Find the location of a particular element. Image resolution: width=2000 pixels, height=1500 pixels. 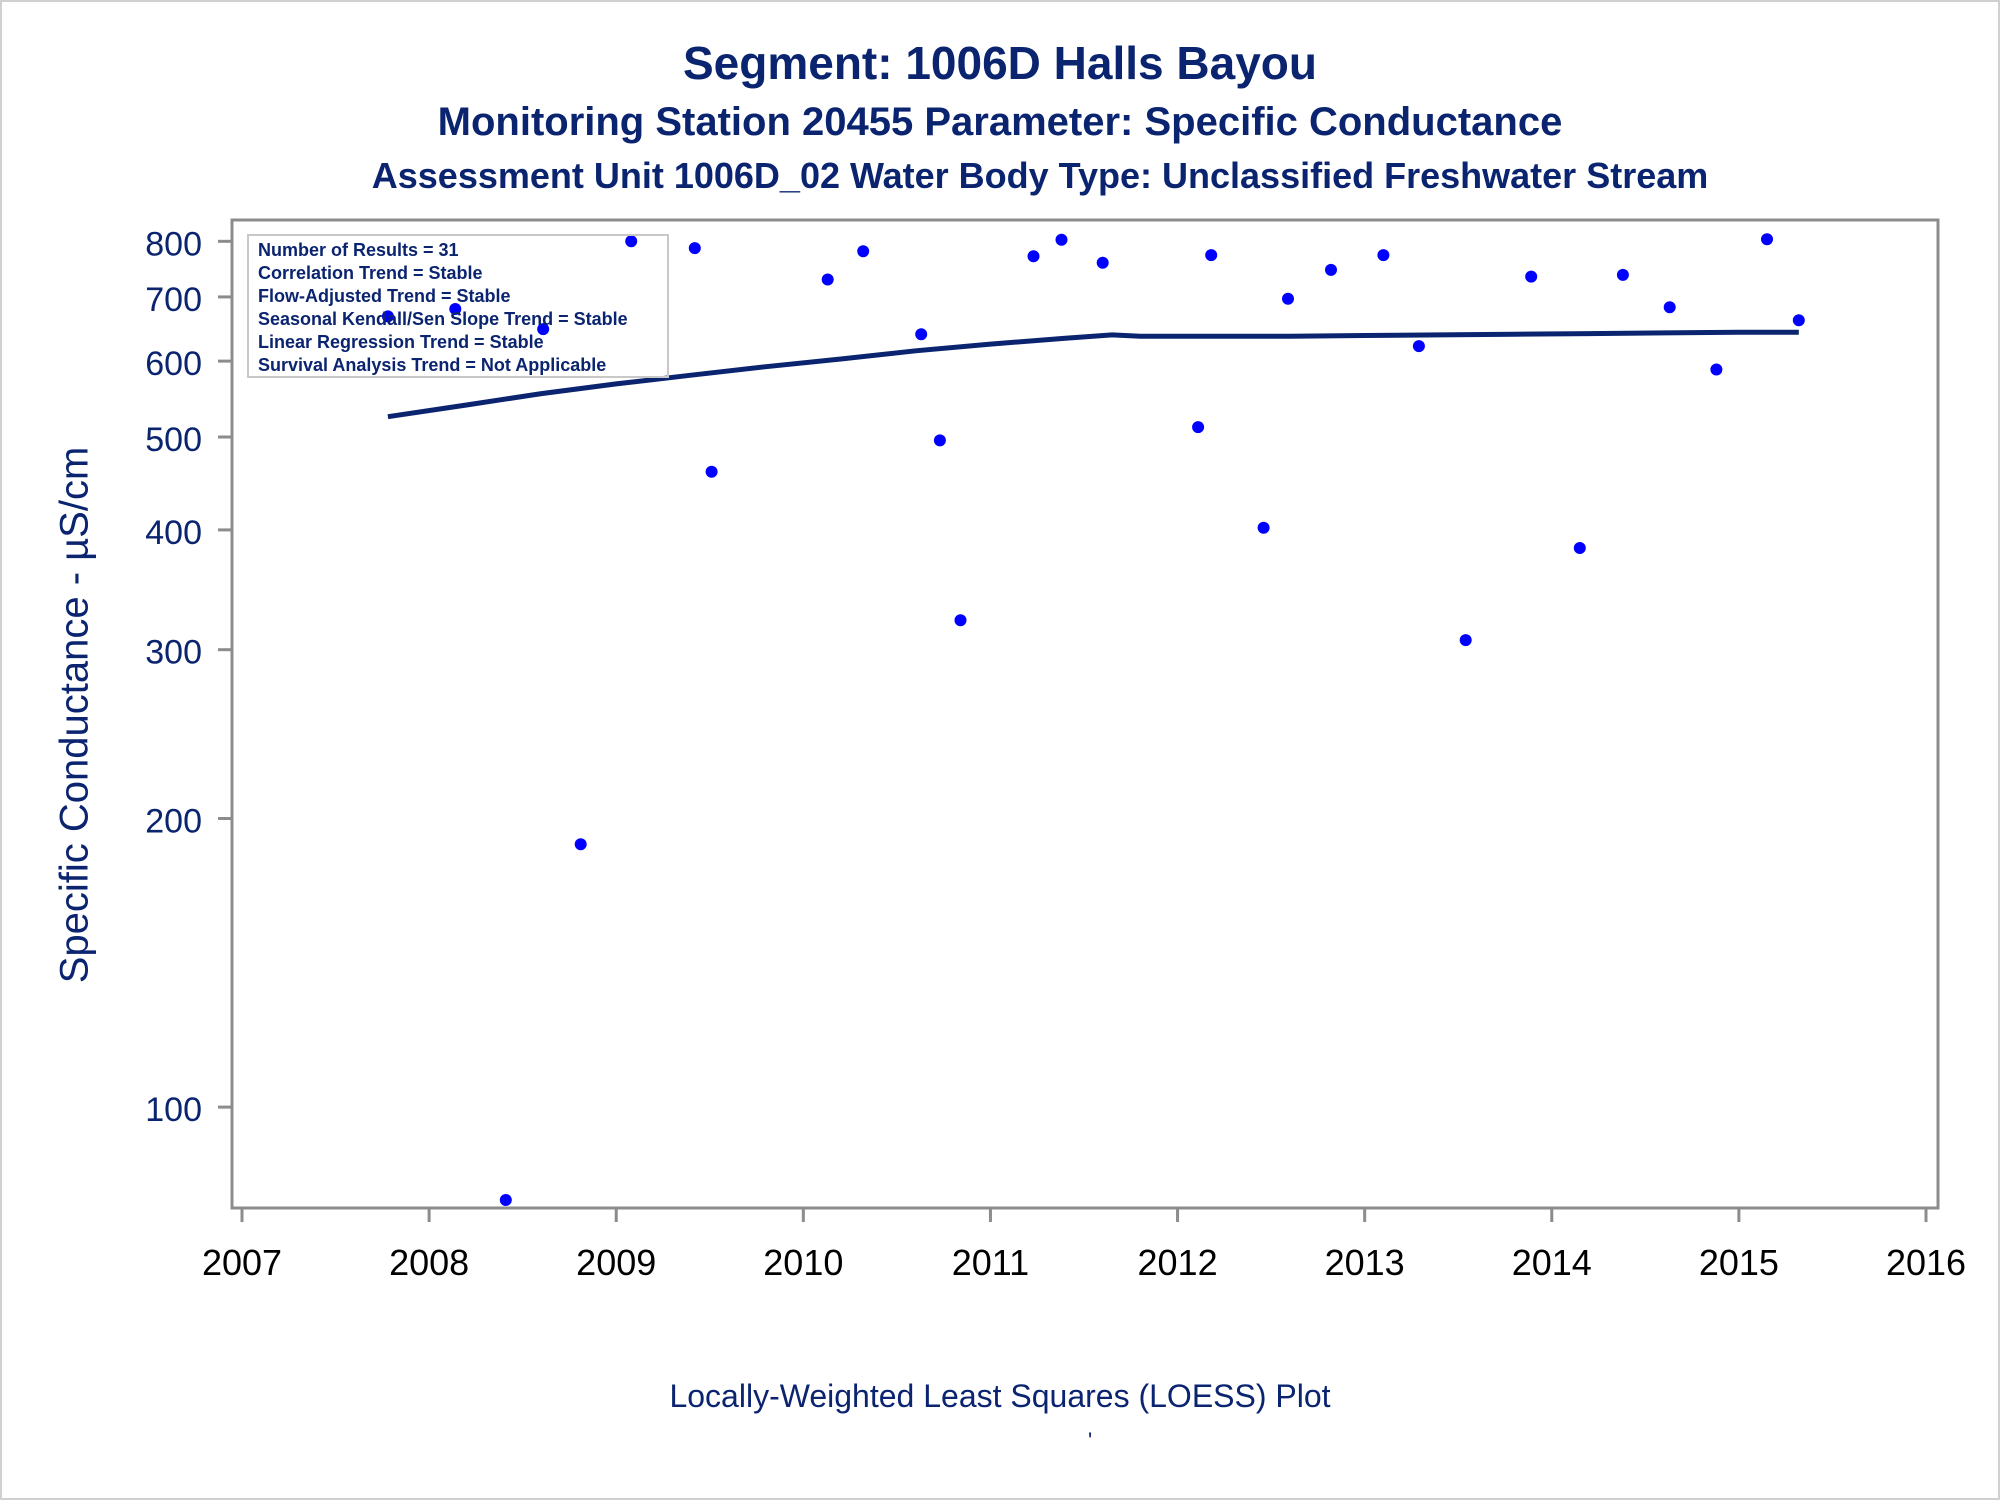

x-tick-label: 2015 is located at coordinates (1739, 1262).